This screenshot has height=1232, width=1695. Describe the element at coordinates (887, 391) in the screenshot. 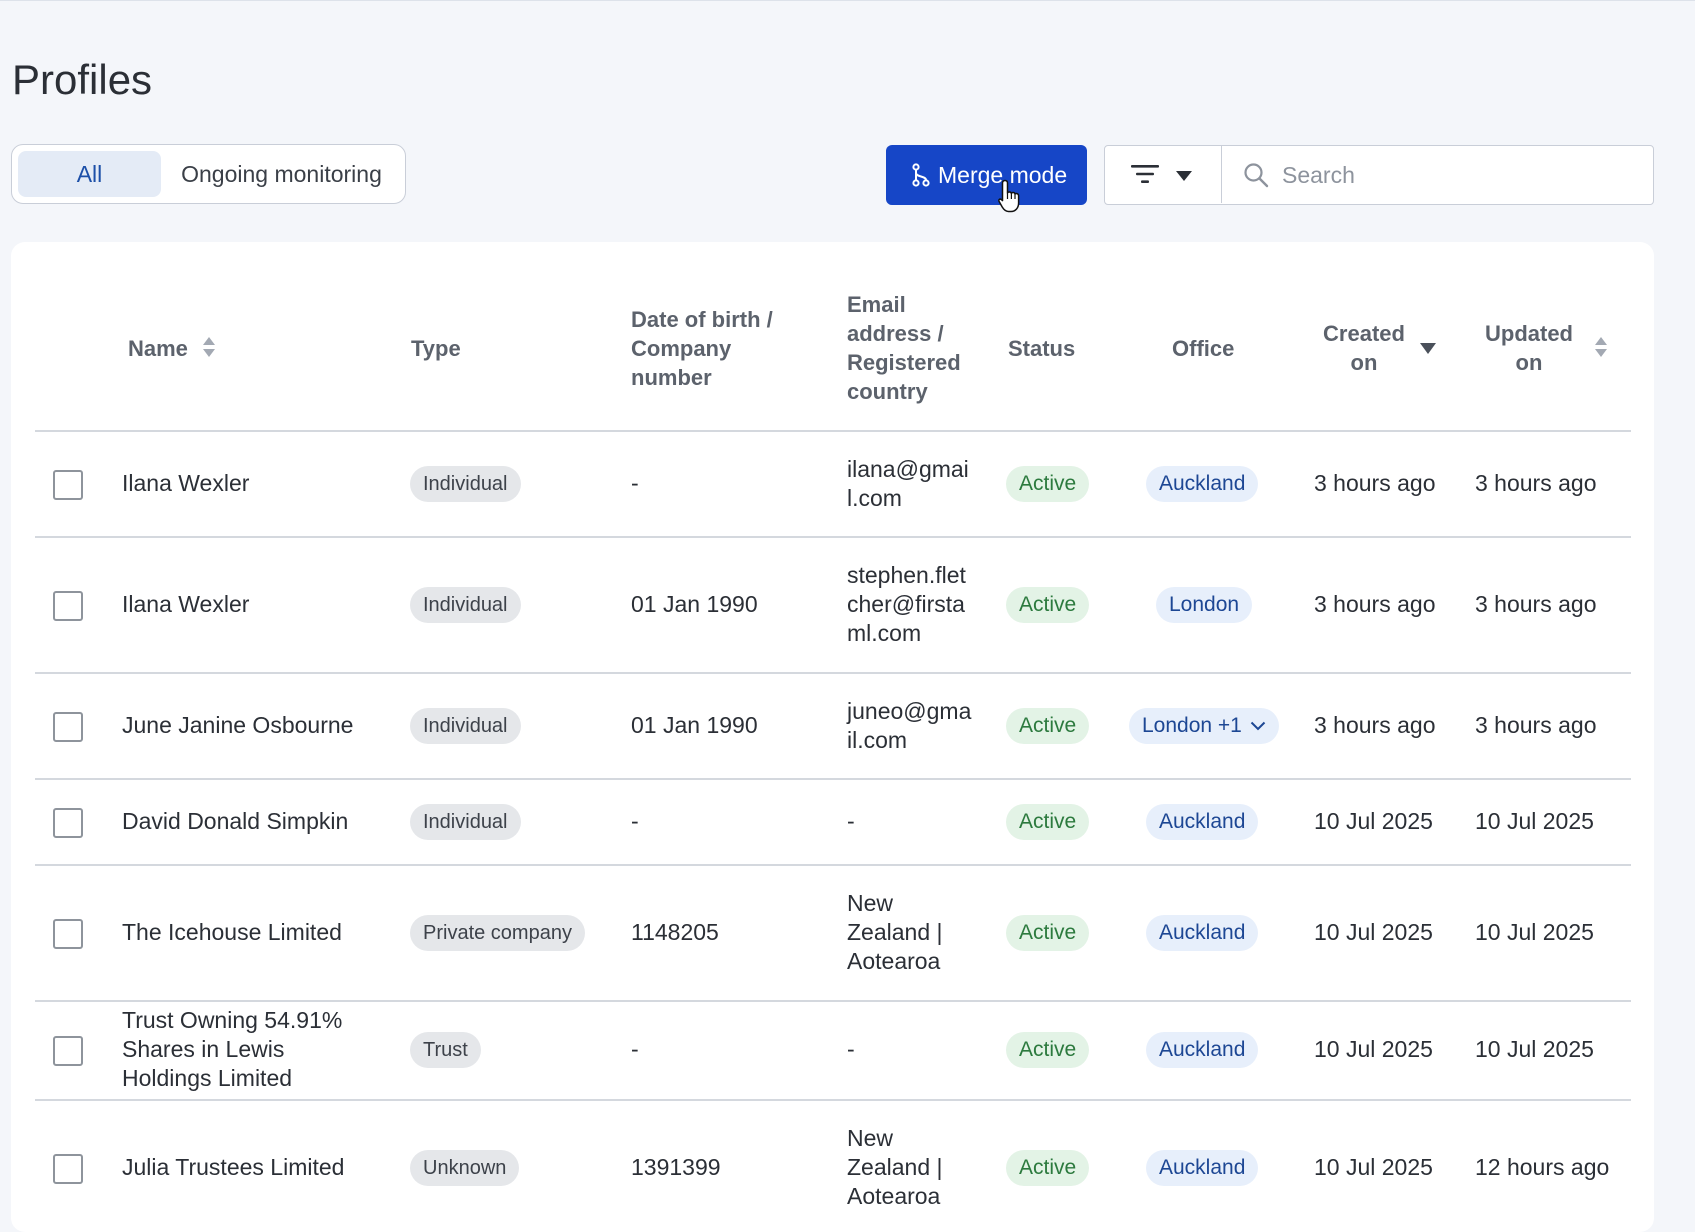

I see `header-line: country` at that location.